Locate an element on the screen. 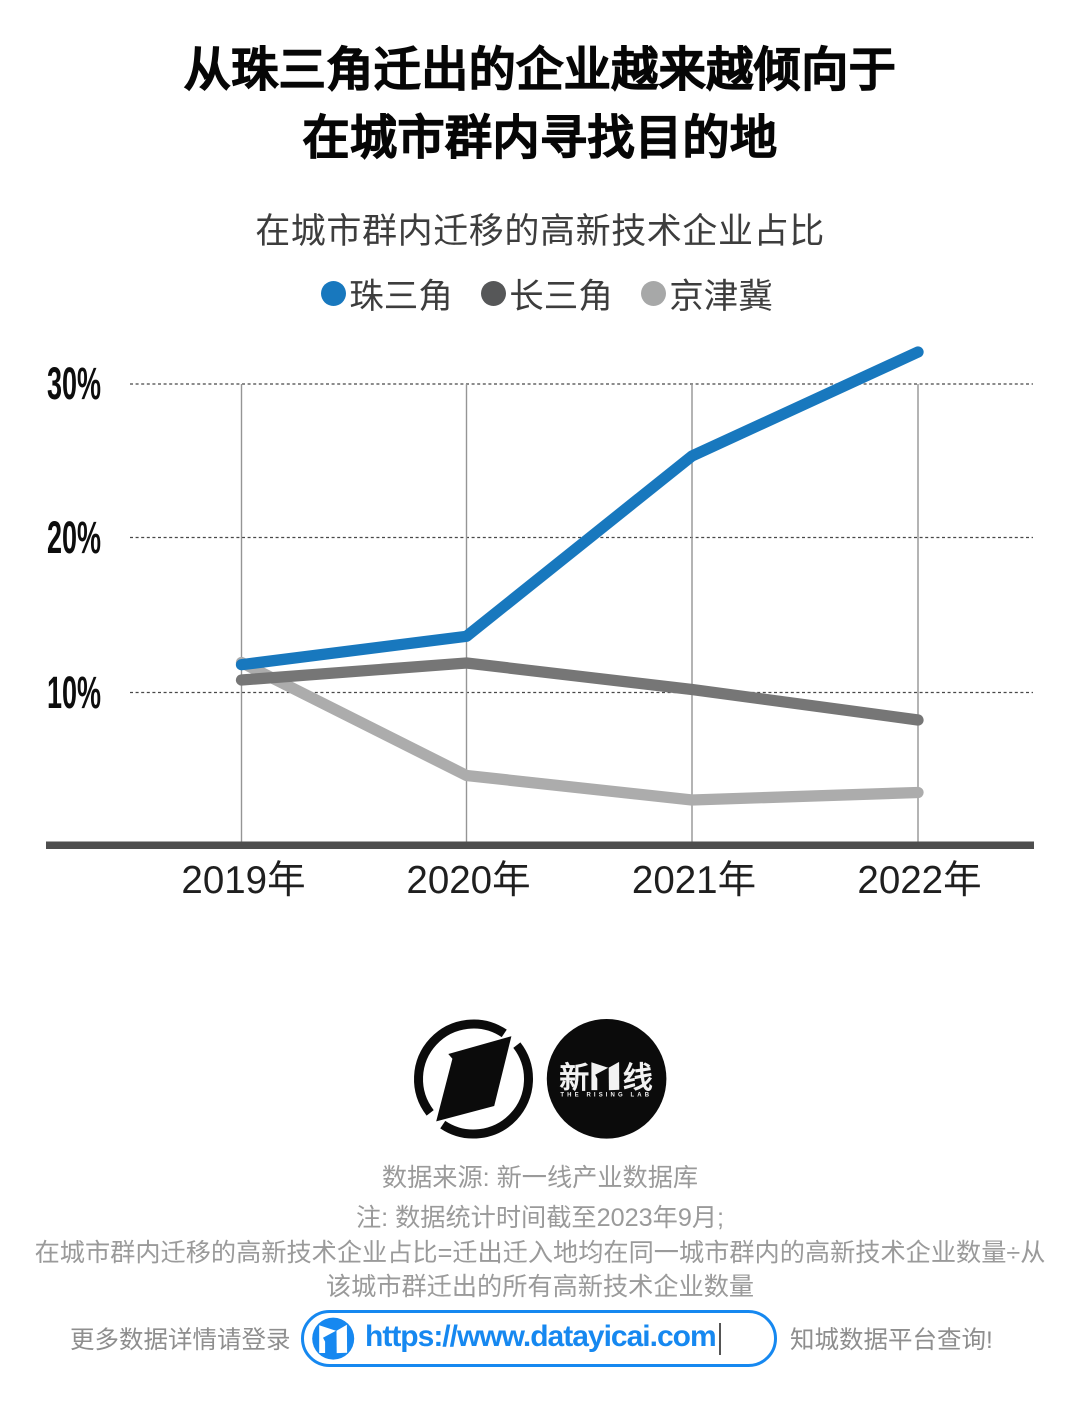 This screenshot has width=1080, height=1418. svg-text: 线 is located at coordinates (638, 1078).